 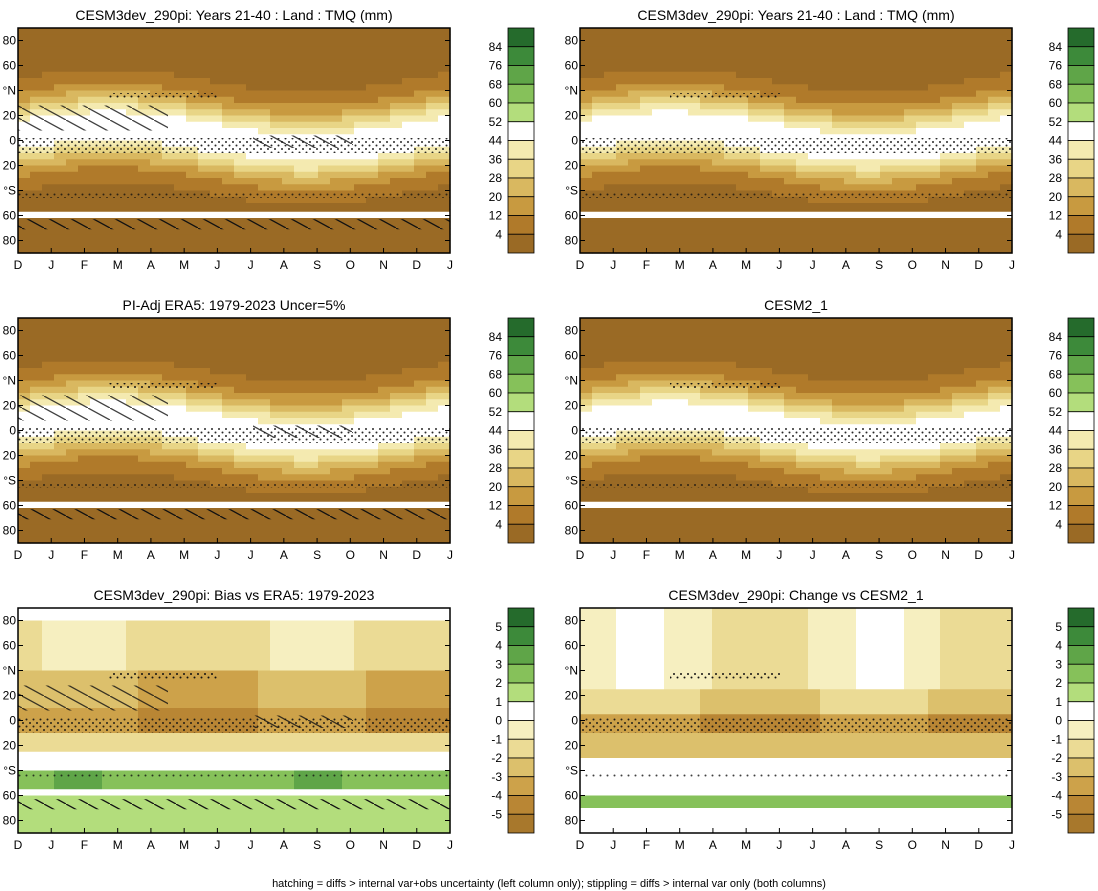 What do you see at coordinates (118, 555) in the screenshot?
I see `x-tick-label: M` at bounding box center [118, 555].